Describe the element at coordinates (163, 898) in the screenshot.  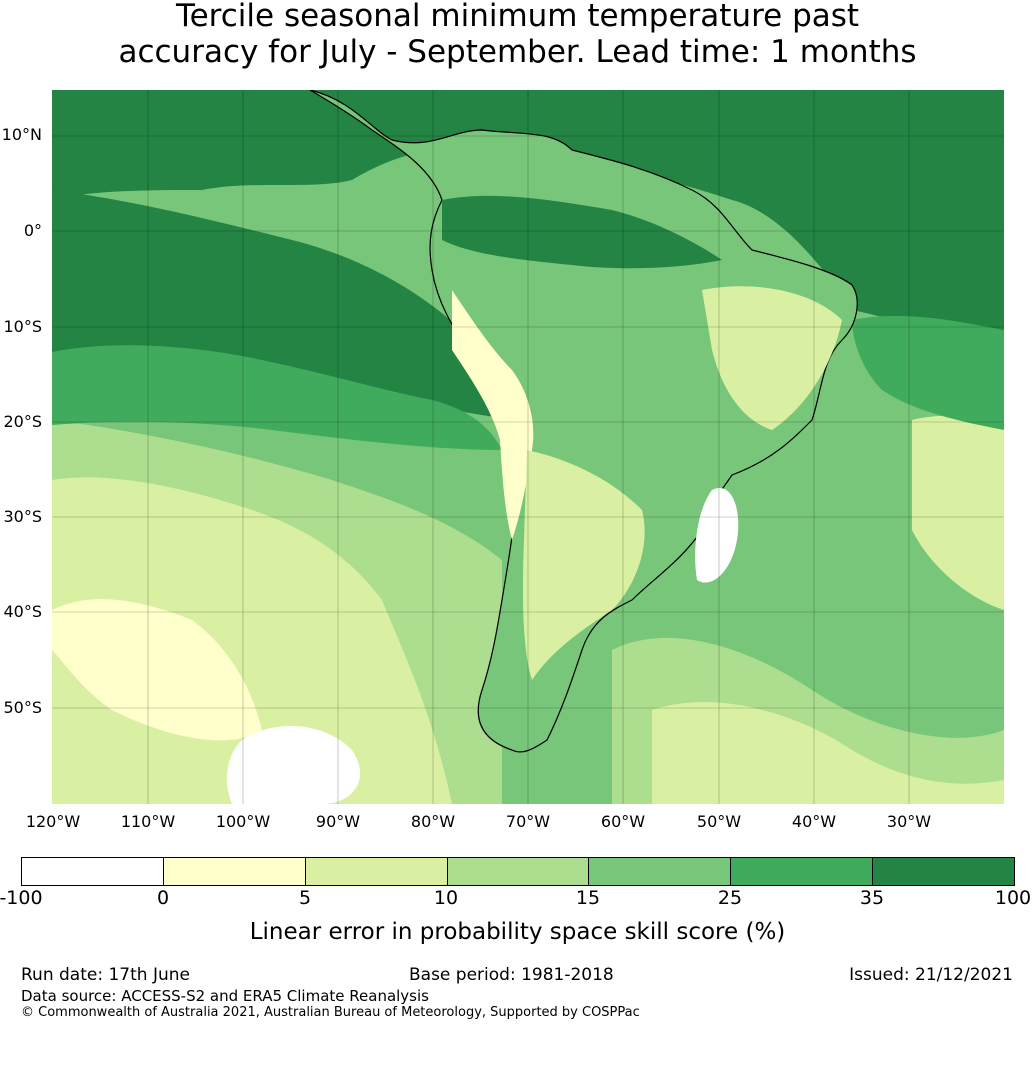
I see `colorbar-tick: 0` at that location.